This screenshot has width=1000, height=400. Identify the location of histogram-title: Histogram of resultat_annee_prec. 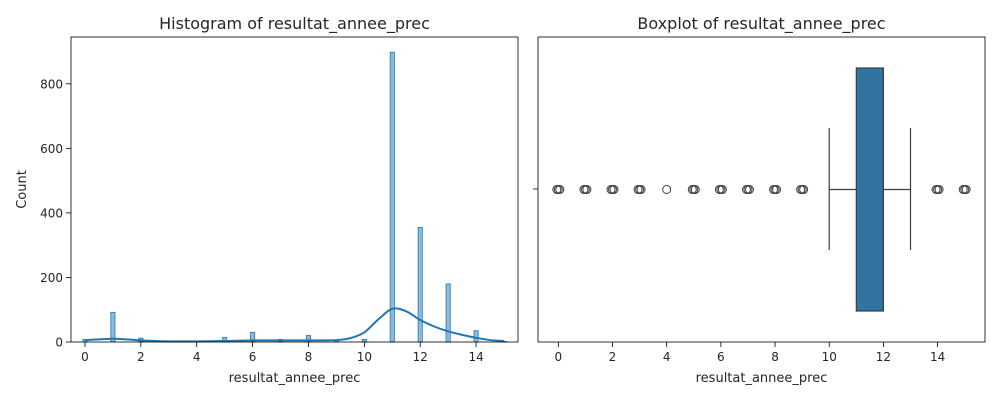
(294, 24).